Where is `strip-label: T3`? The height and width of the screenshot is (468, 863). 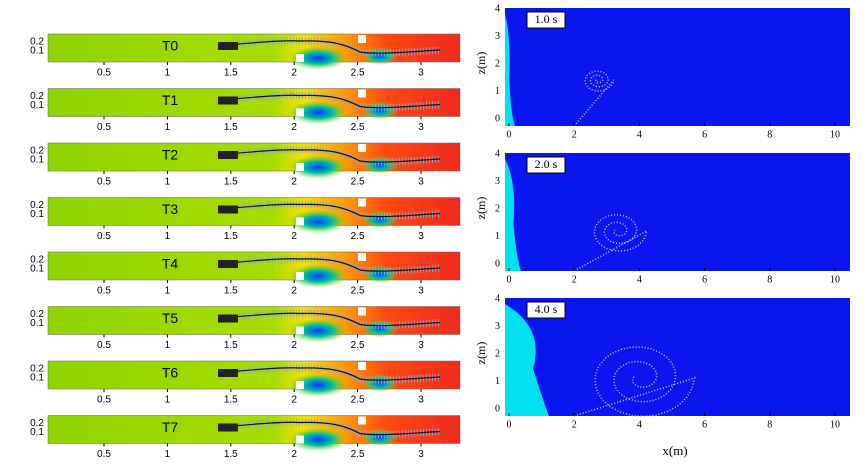
strip-label: T3 is located at coordinates (170, 209).